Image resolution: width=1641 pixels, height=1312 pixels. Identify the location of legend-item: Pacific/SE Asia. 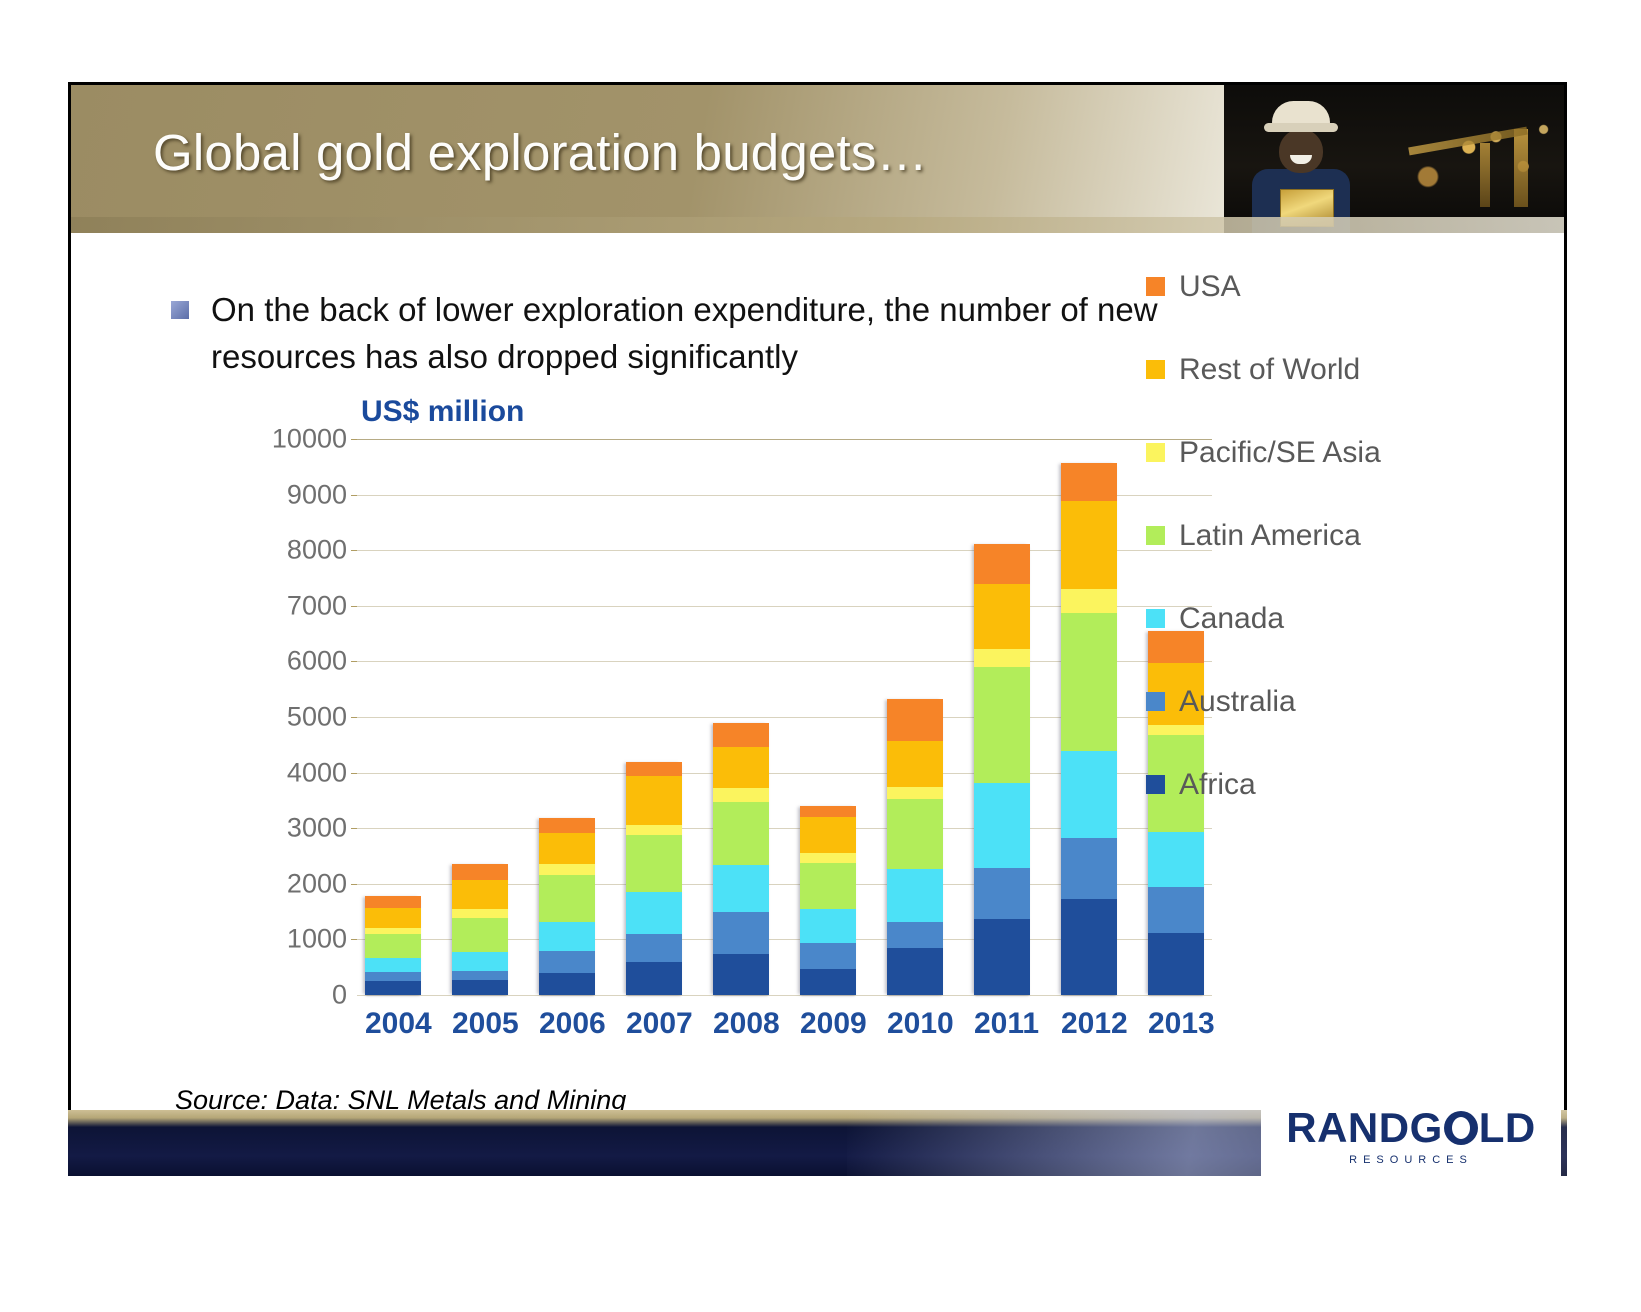
(1281, 452).